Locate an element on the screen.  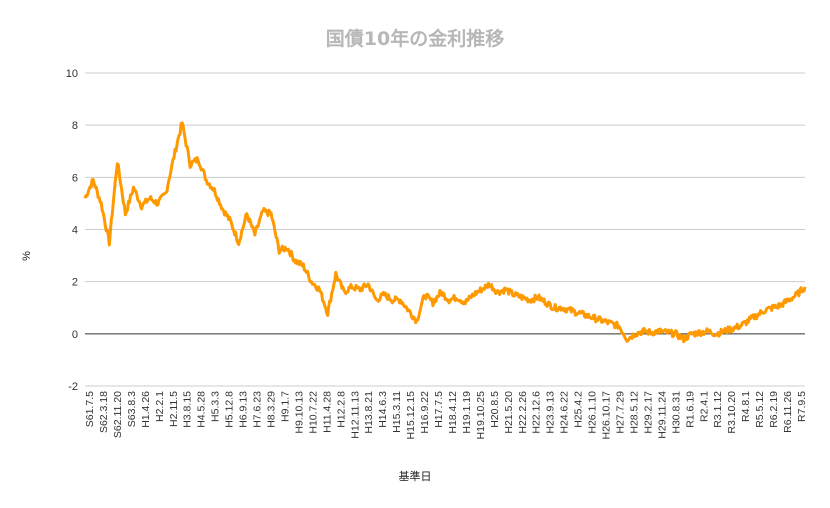
x-tick-label: H23.9.13 is located at coordinates (551, 412).